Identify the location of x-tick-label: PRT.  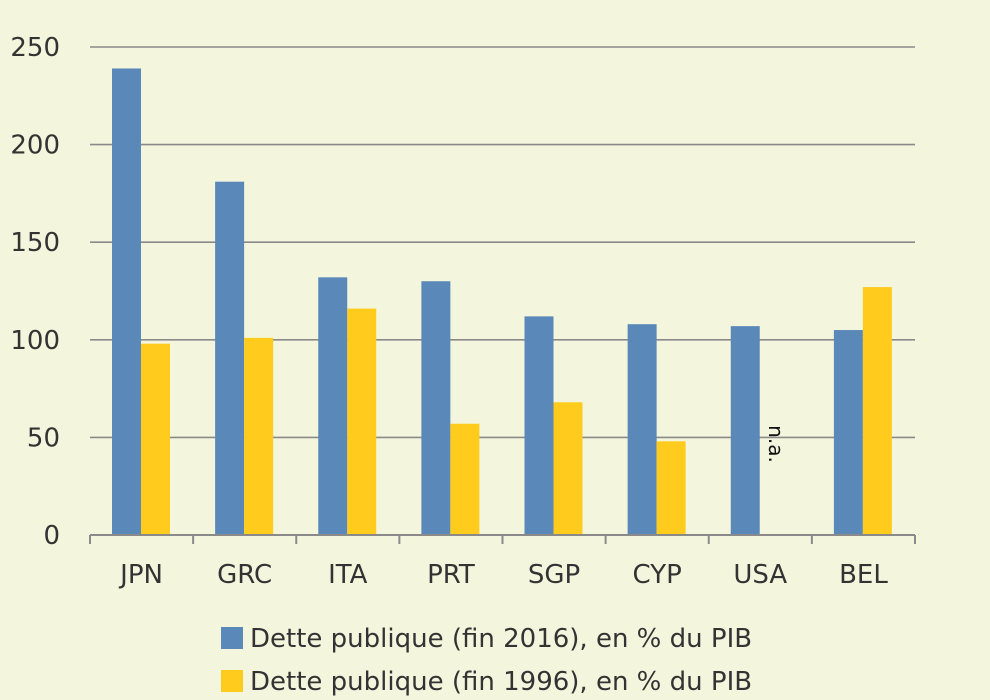
(451, 575).